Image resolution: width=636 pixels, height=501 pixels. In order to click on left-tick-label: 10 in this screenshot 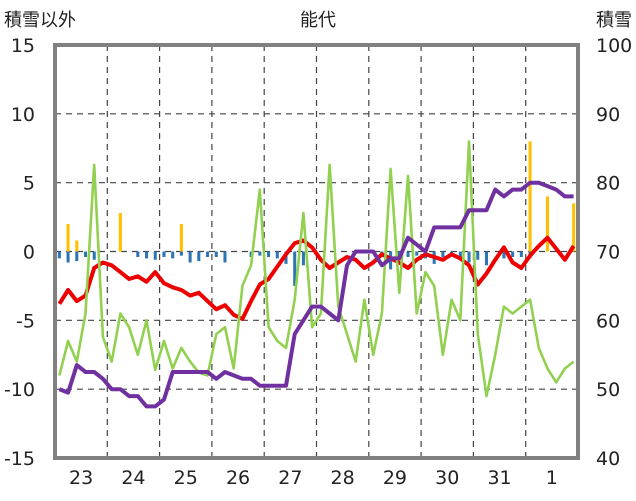, I will do `click(23, 115)`.